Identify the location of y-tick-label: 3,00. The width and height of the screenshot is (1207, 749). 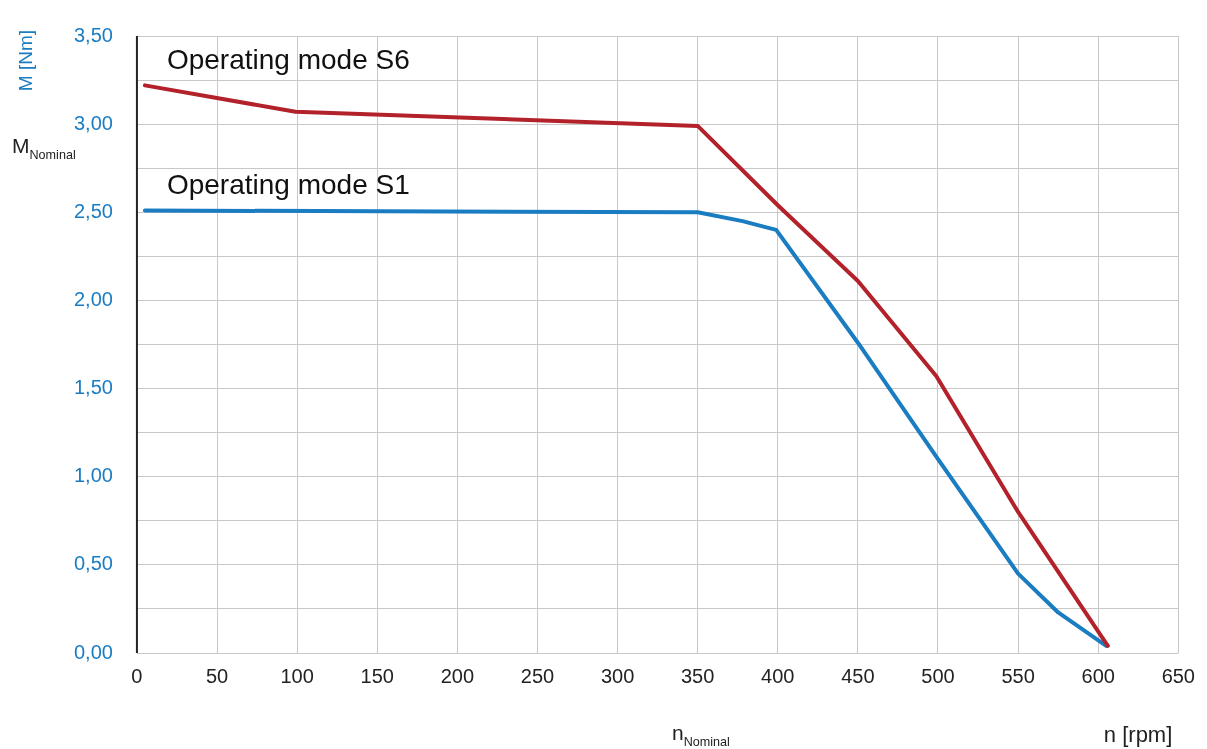
(93, 122).